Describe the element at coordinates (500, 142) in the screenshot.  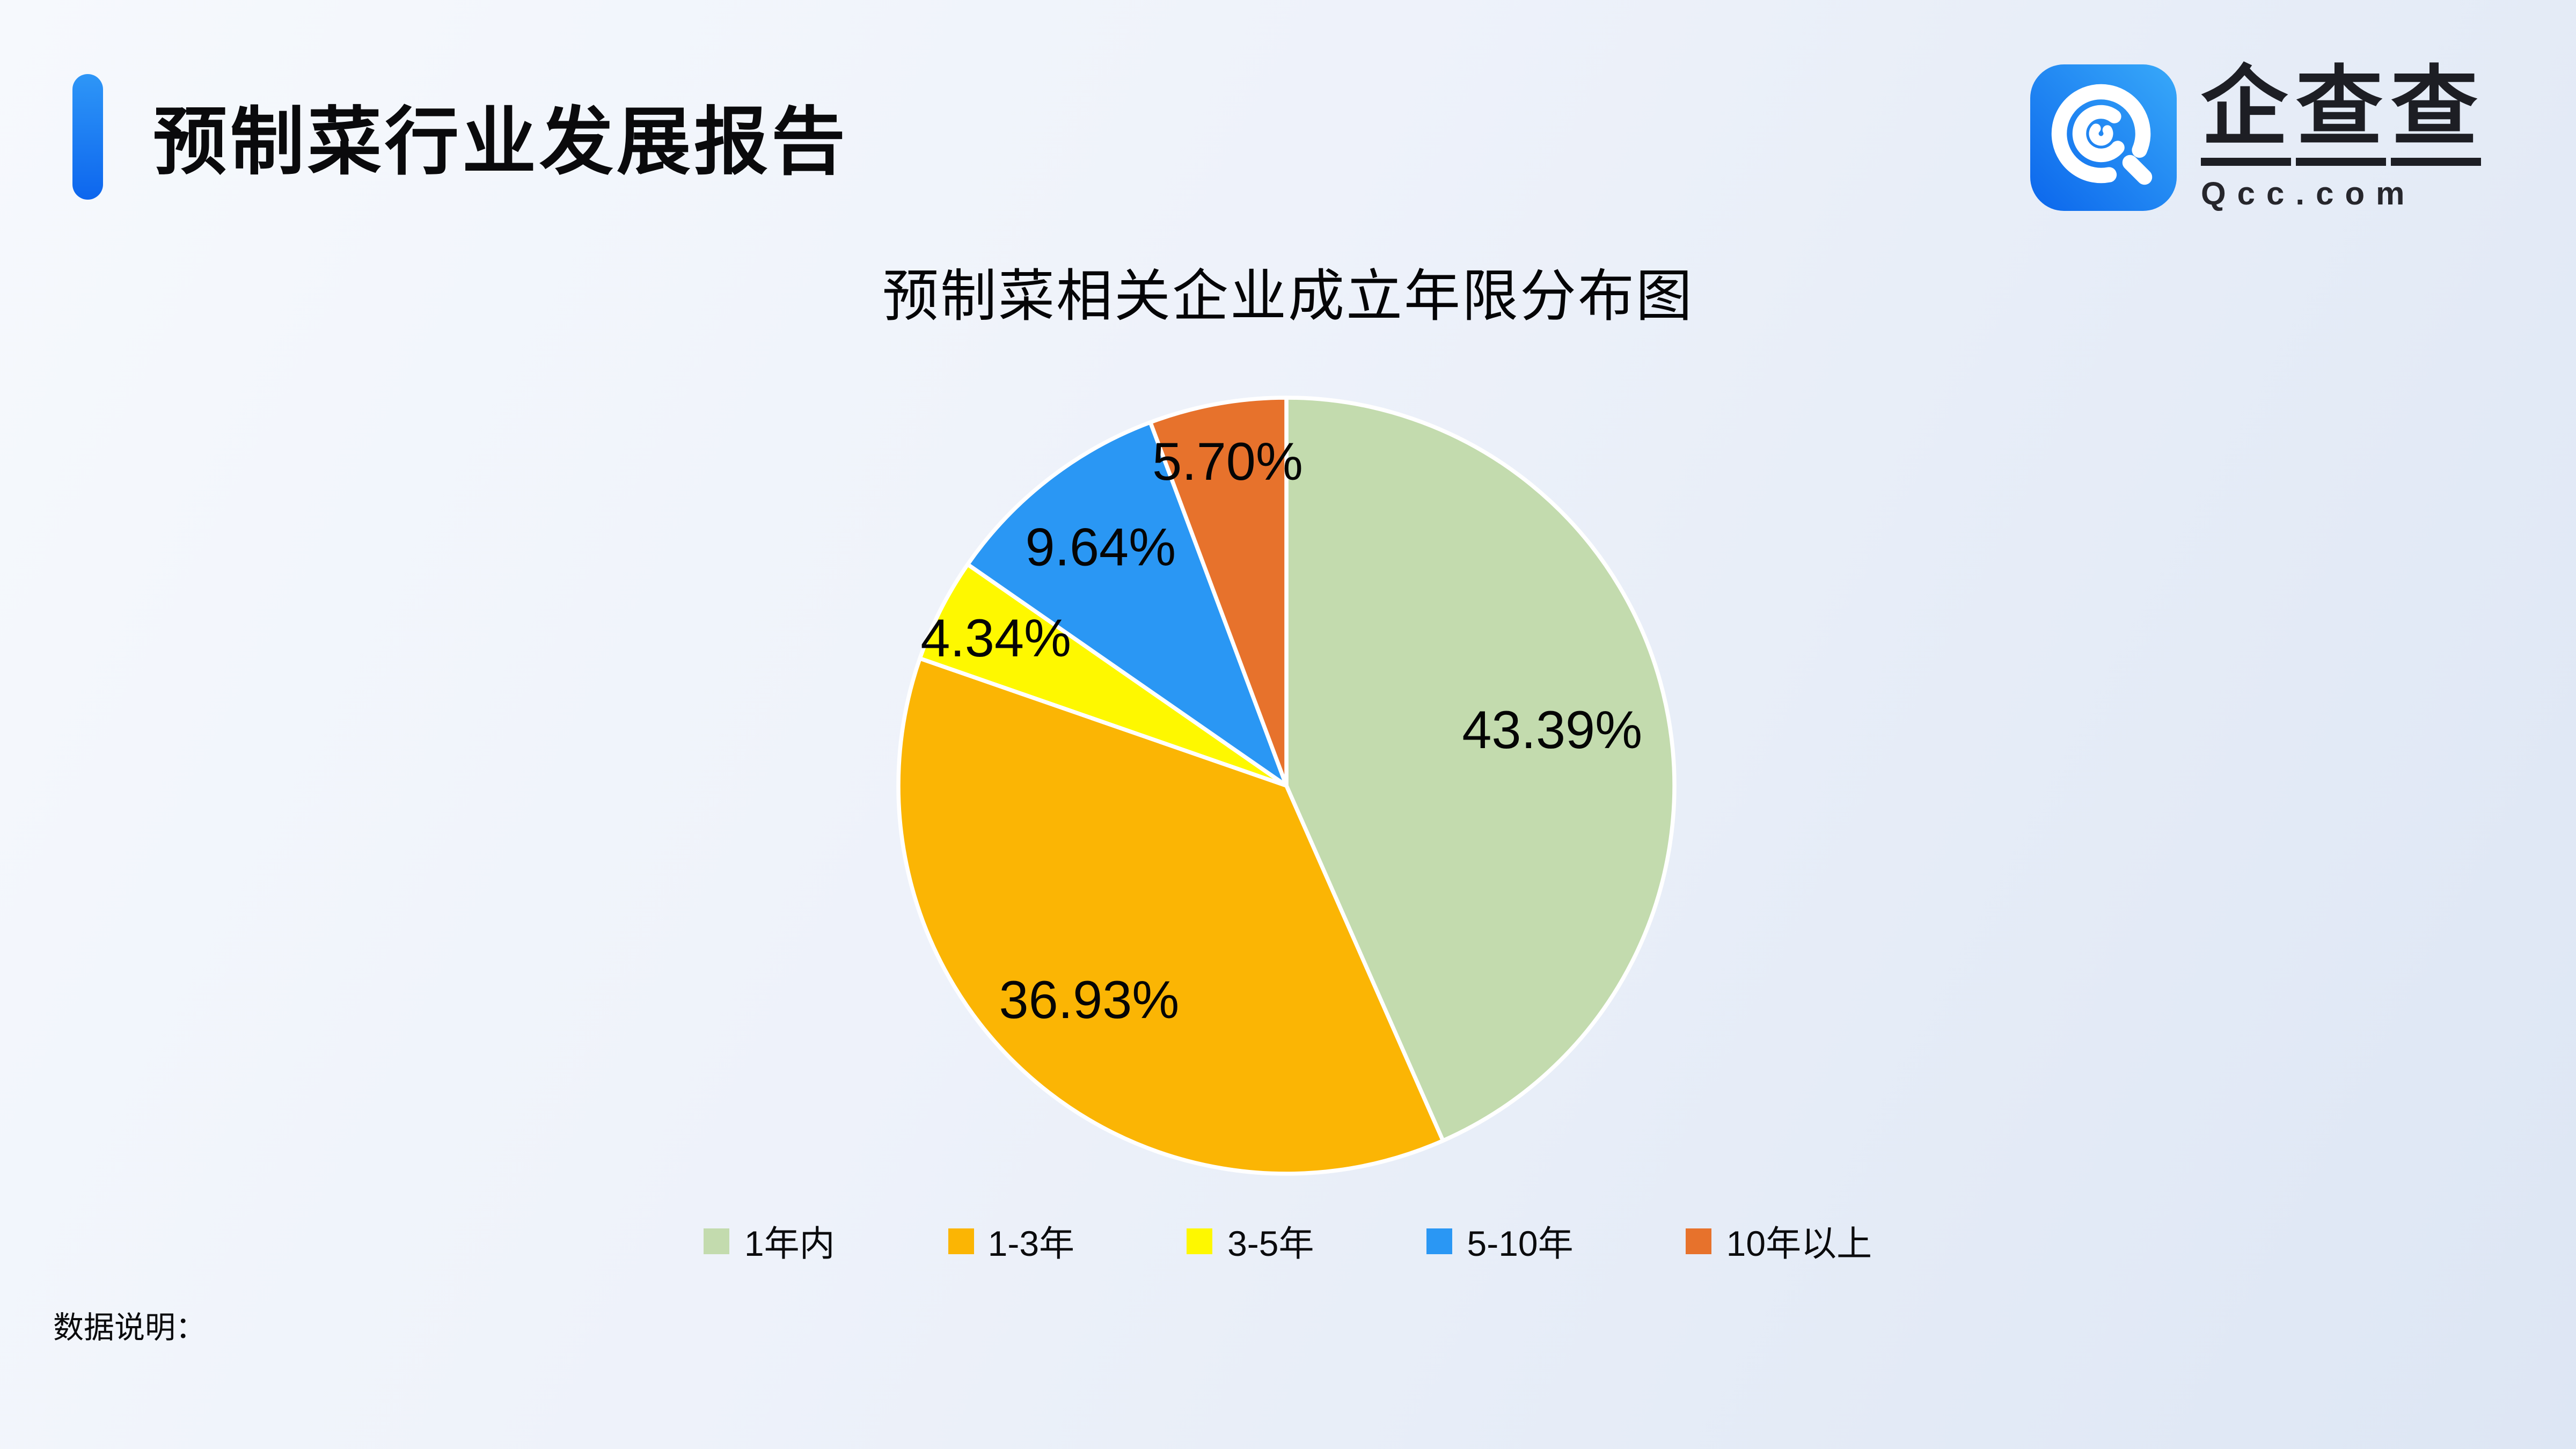
I see `page-title: 预制菜行业发展报告` at that location.